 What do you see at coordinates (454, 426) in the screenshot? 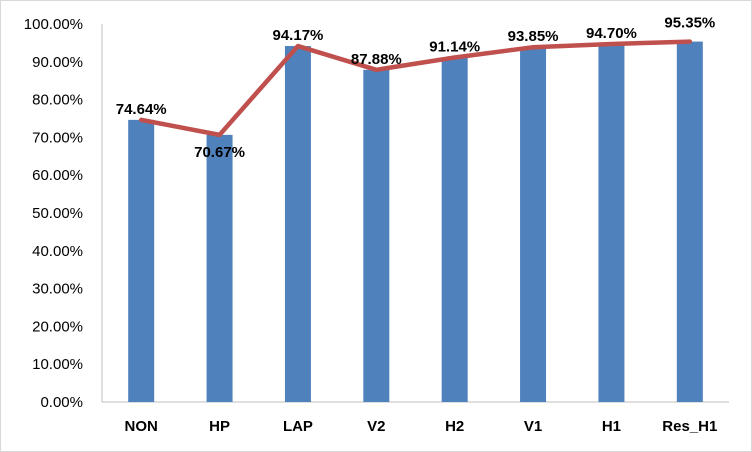
I see `x-tick-label: H2` at bounding box center [454, 426].